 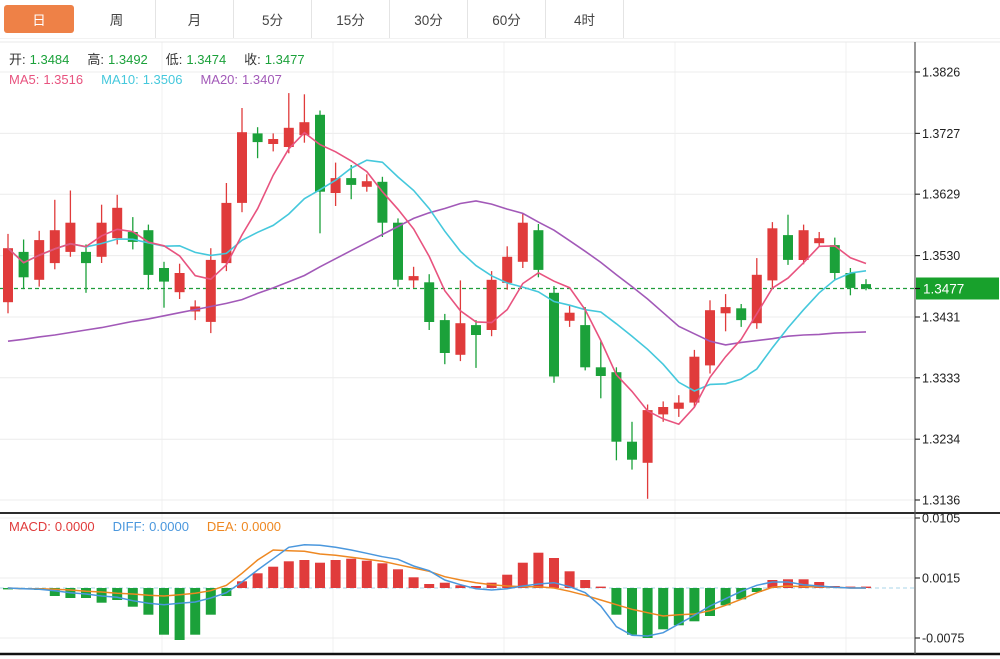 I want to click on macd-legend-item: DEA: 0.0000, so click(x=246, y=526).